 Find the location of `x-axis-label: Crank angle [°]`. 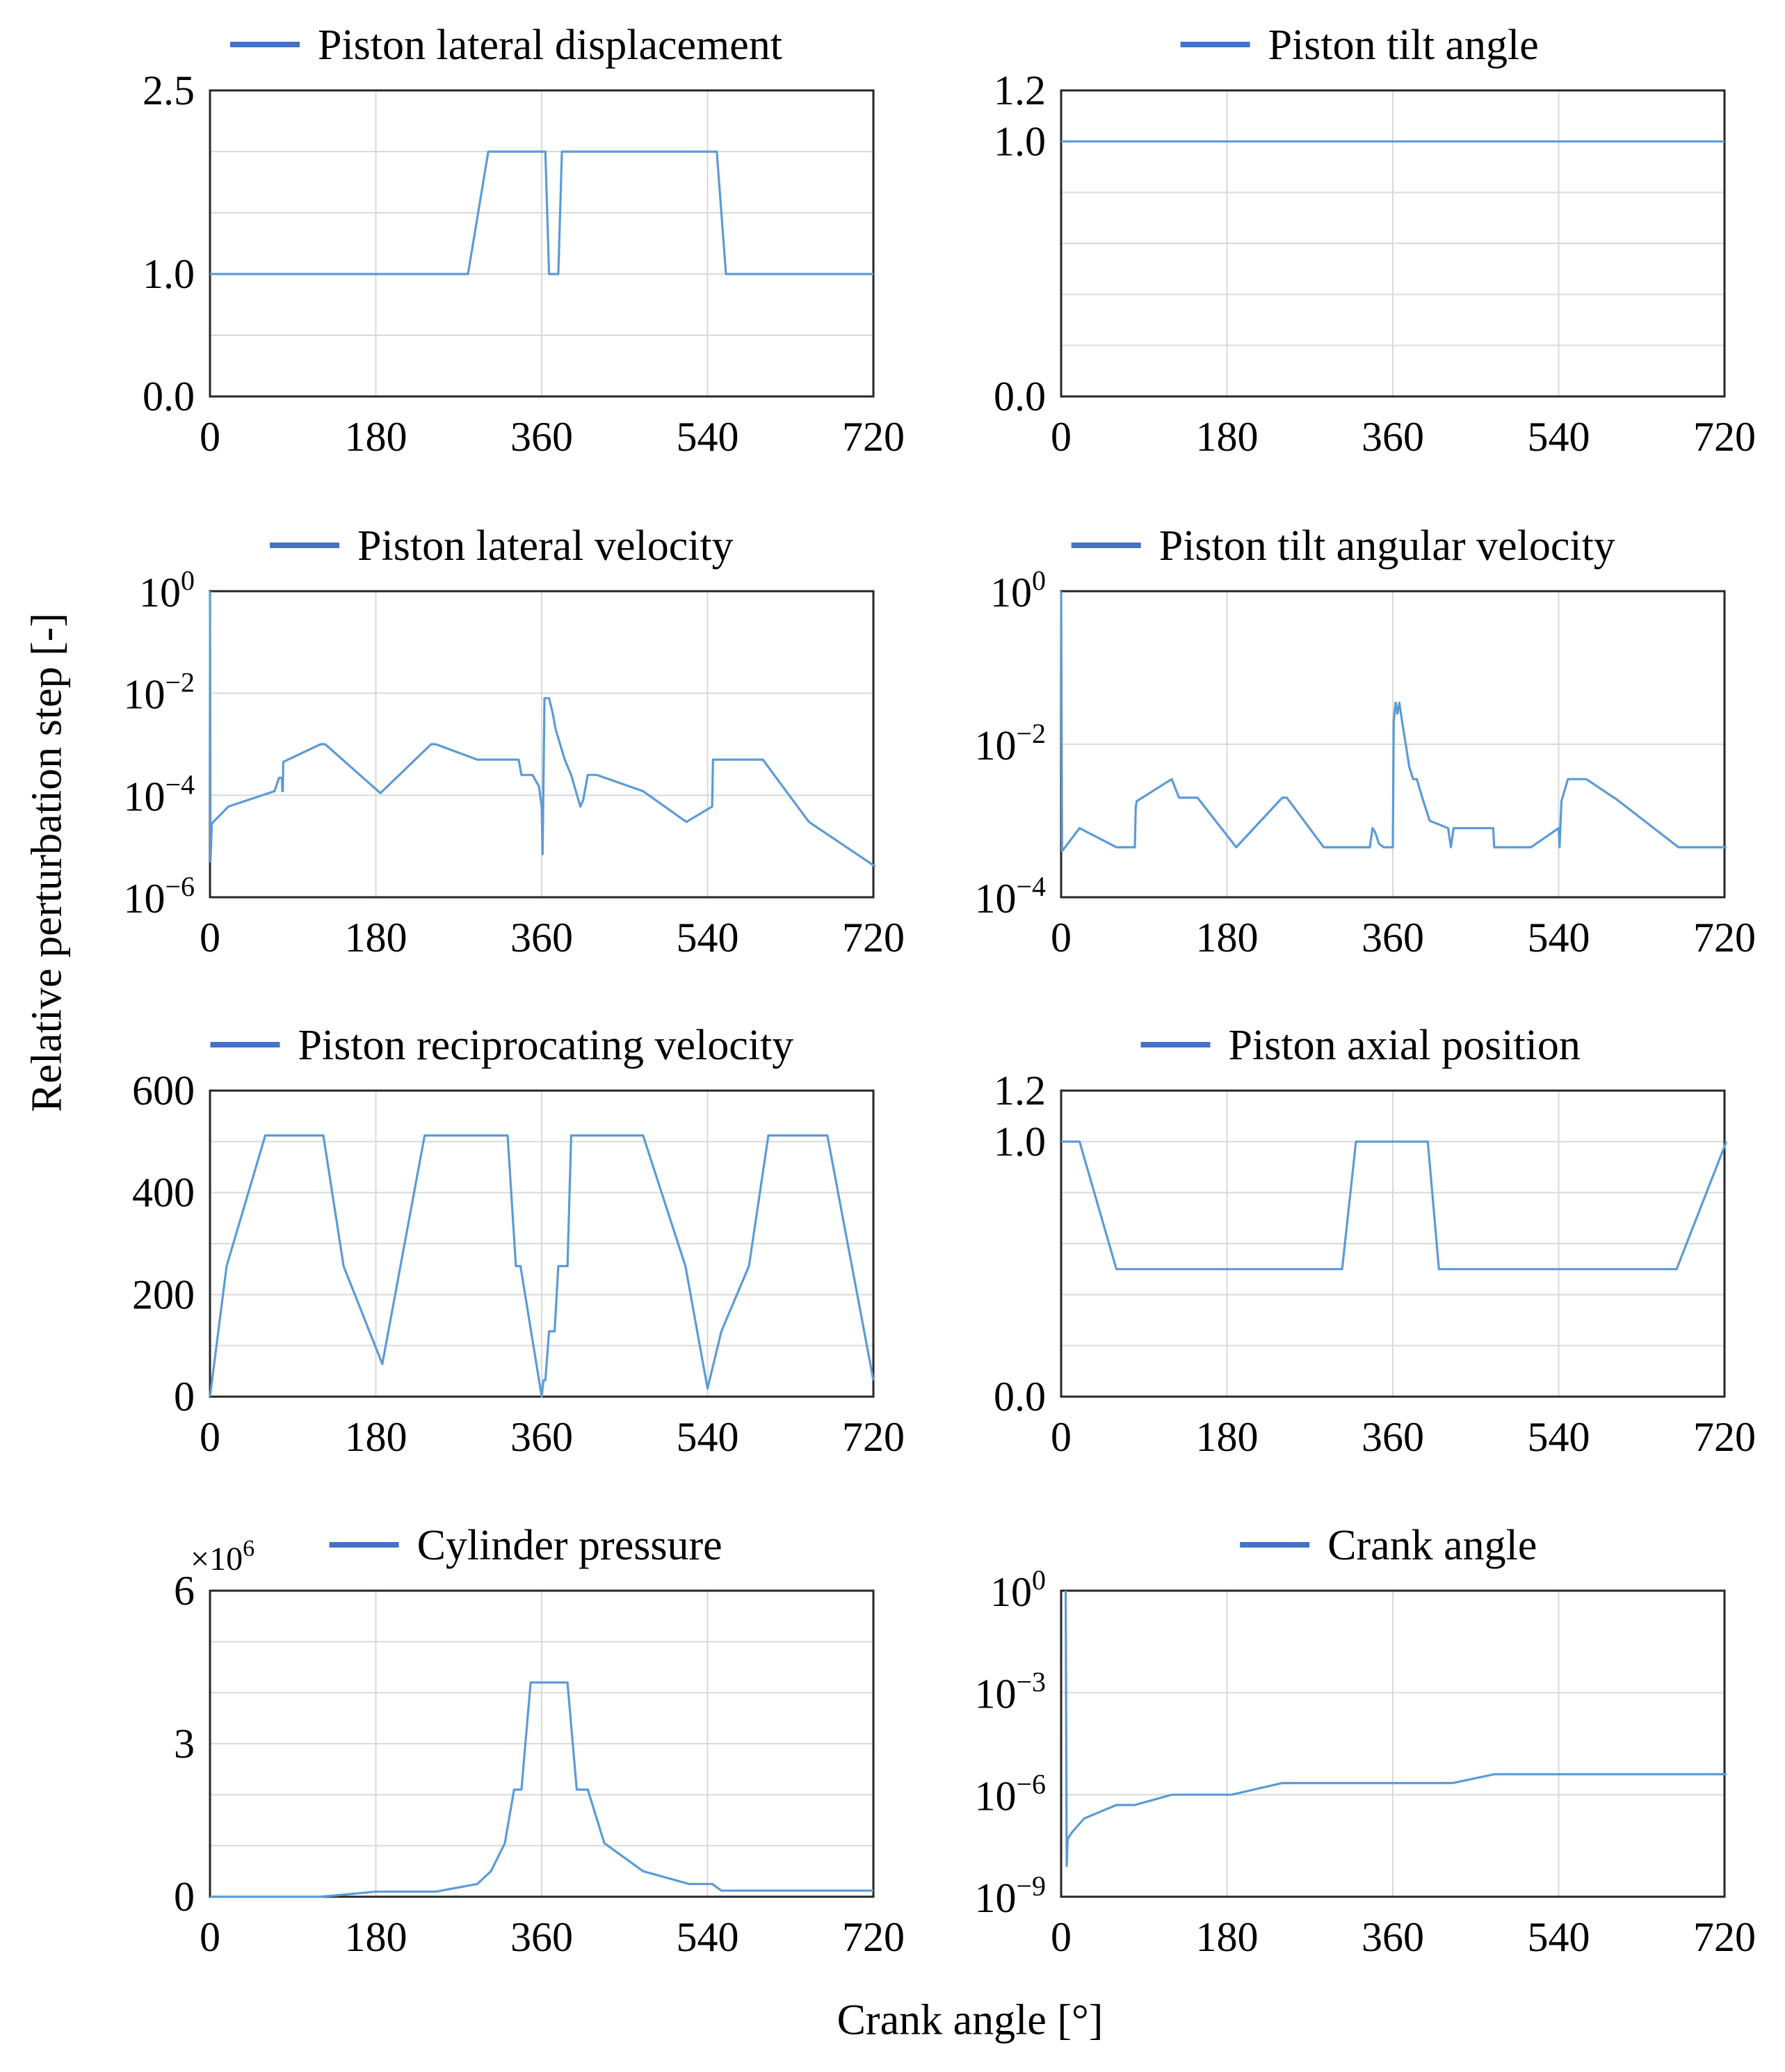

x-axis-label: Crank angle [°] is located at coordinates (970, 2020).